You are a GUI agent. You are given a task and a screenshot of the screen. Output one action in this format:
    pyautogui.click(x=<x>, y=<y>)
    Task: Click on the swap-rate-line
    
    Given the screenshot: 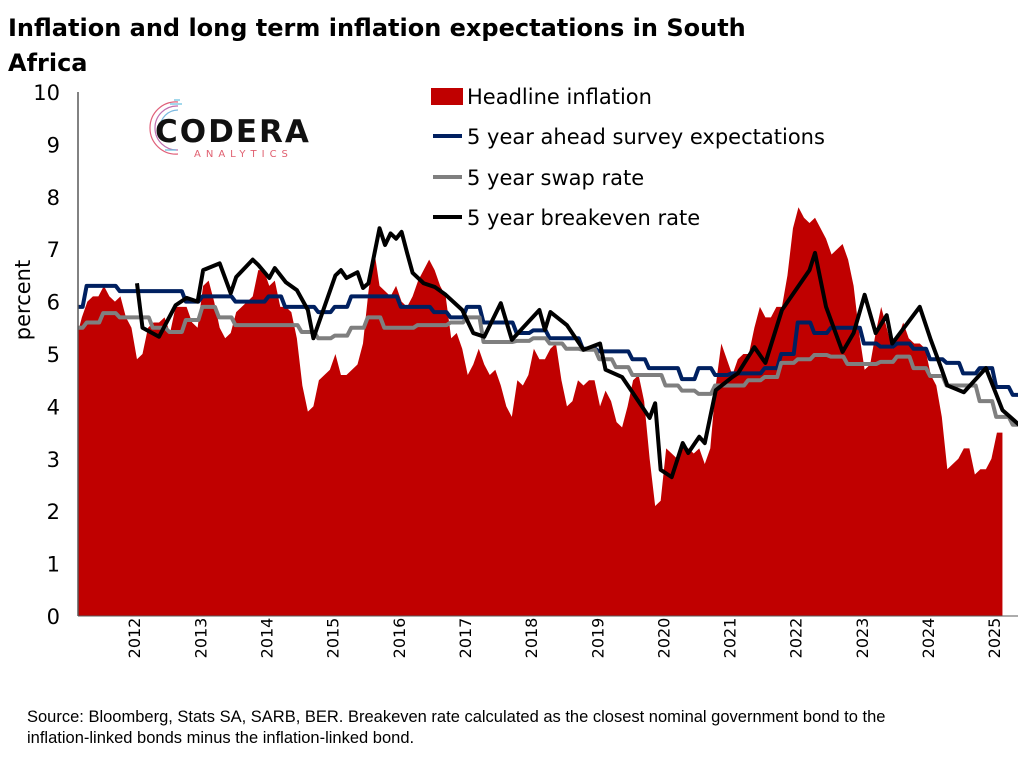 What is the action you would take?
    pyautogui.click(x=548, y=365)
    